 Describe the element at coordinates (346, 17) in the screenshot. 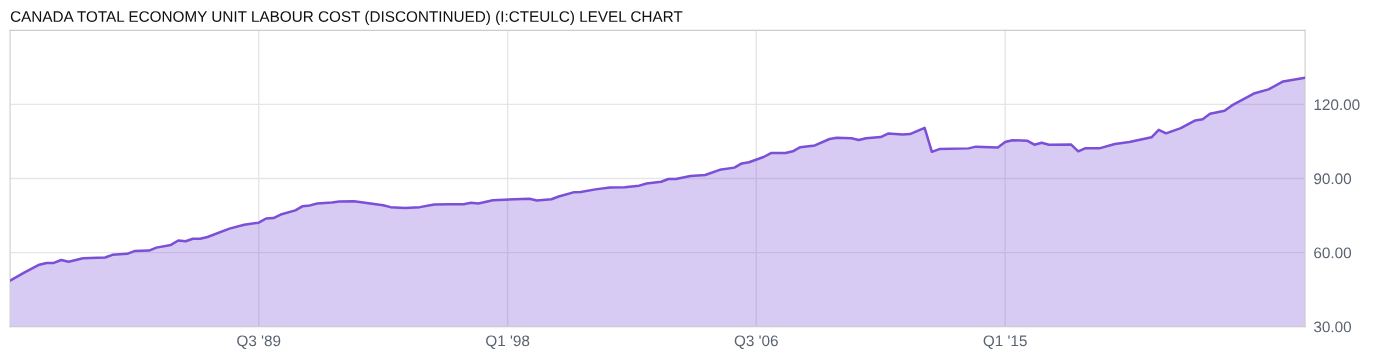

I see `chart-title: CANADA TOTAL ECONOMY UNIT LABOUR COST (DISCONTINUED) (I:CTEULC) LEVEL CHART` at that location.